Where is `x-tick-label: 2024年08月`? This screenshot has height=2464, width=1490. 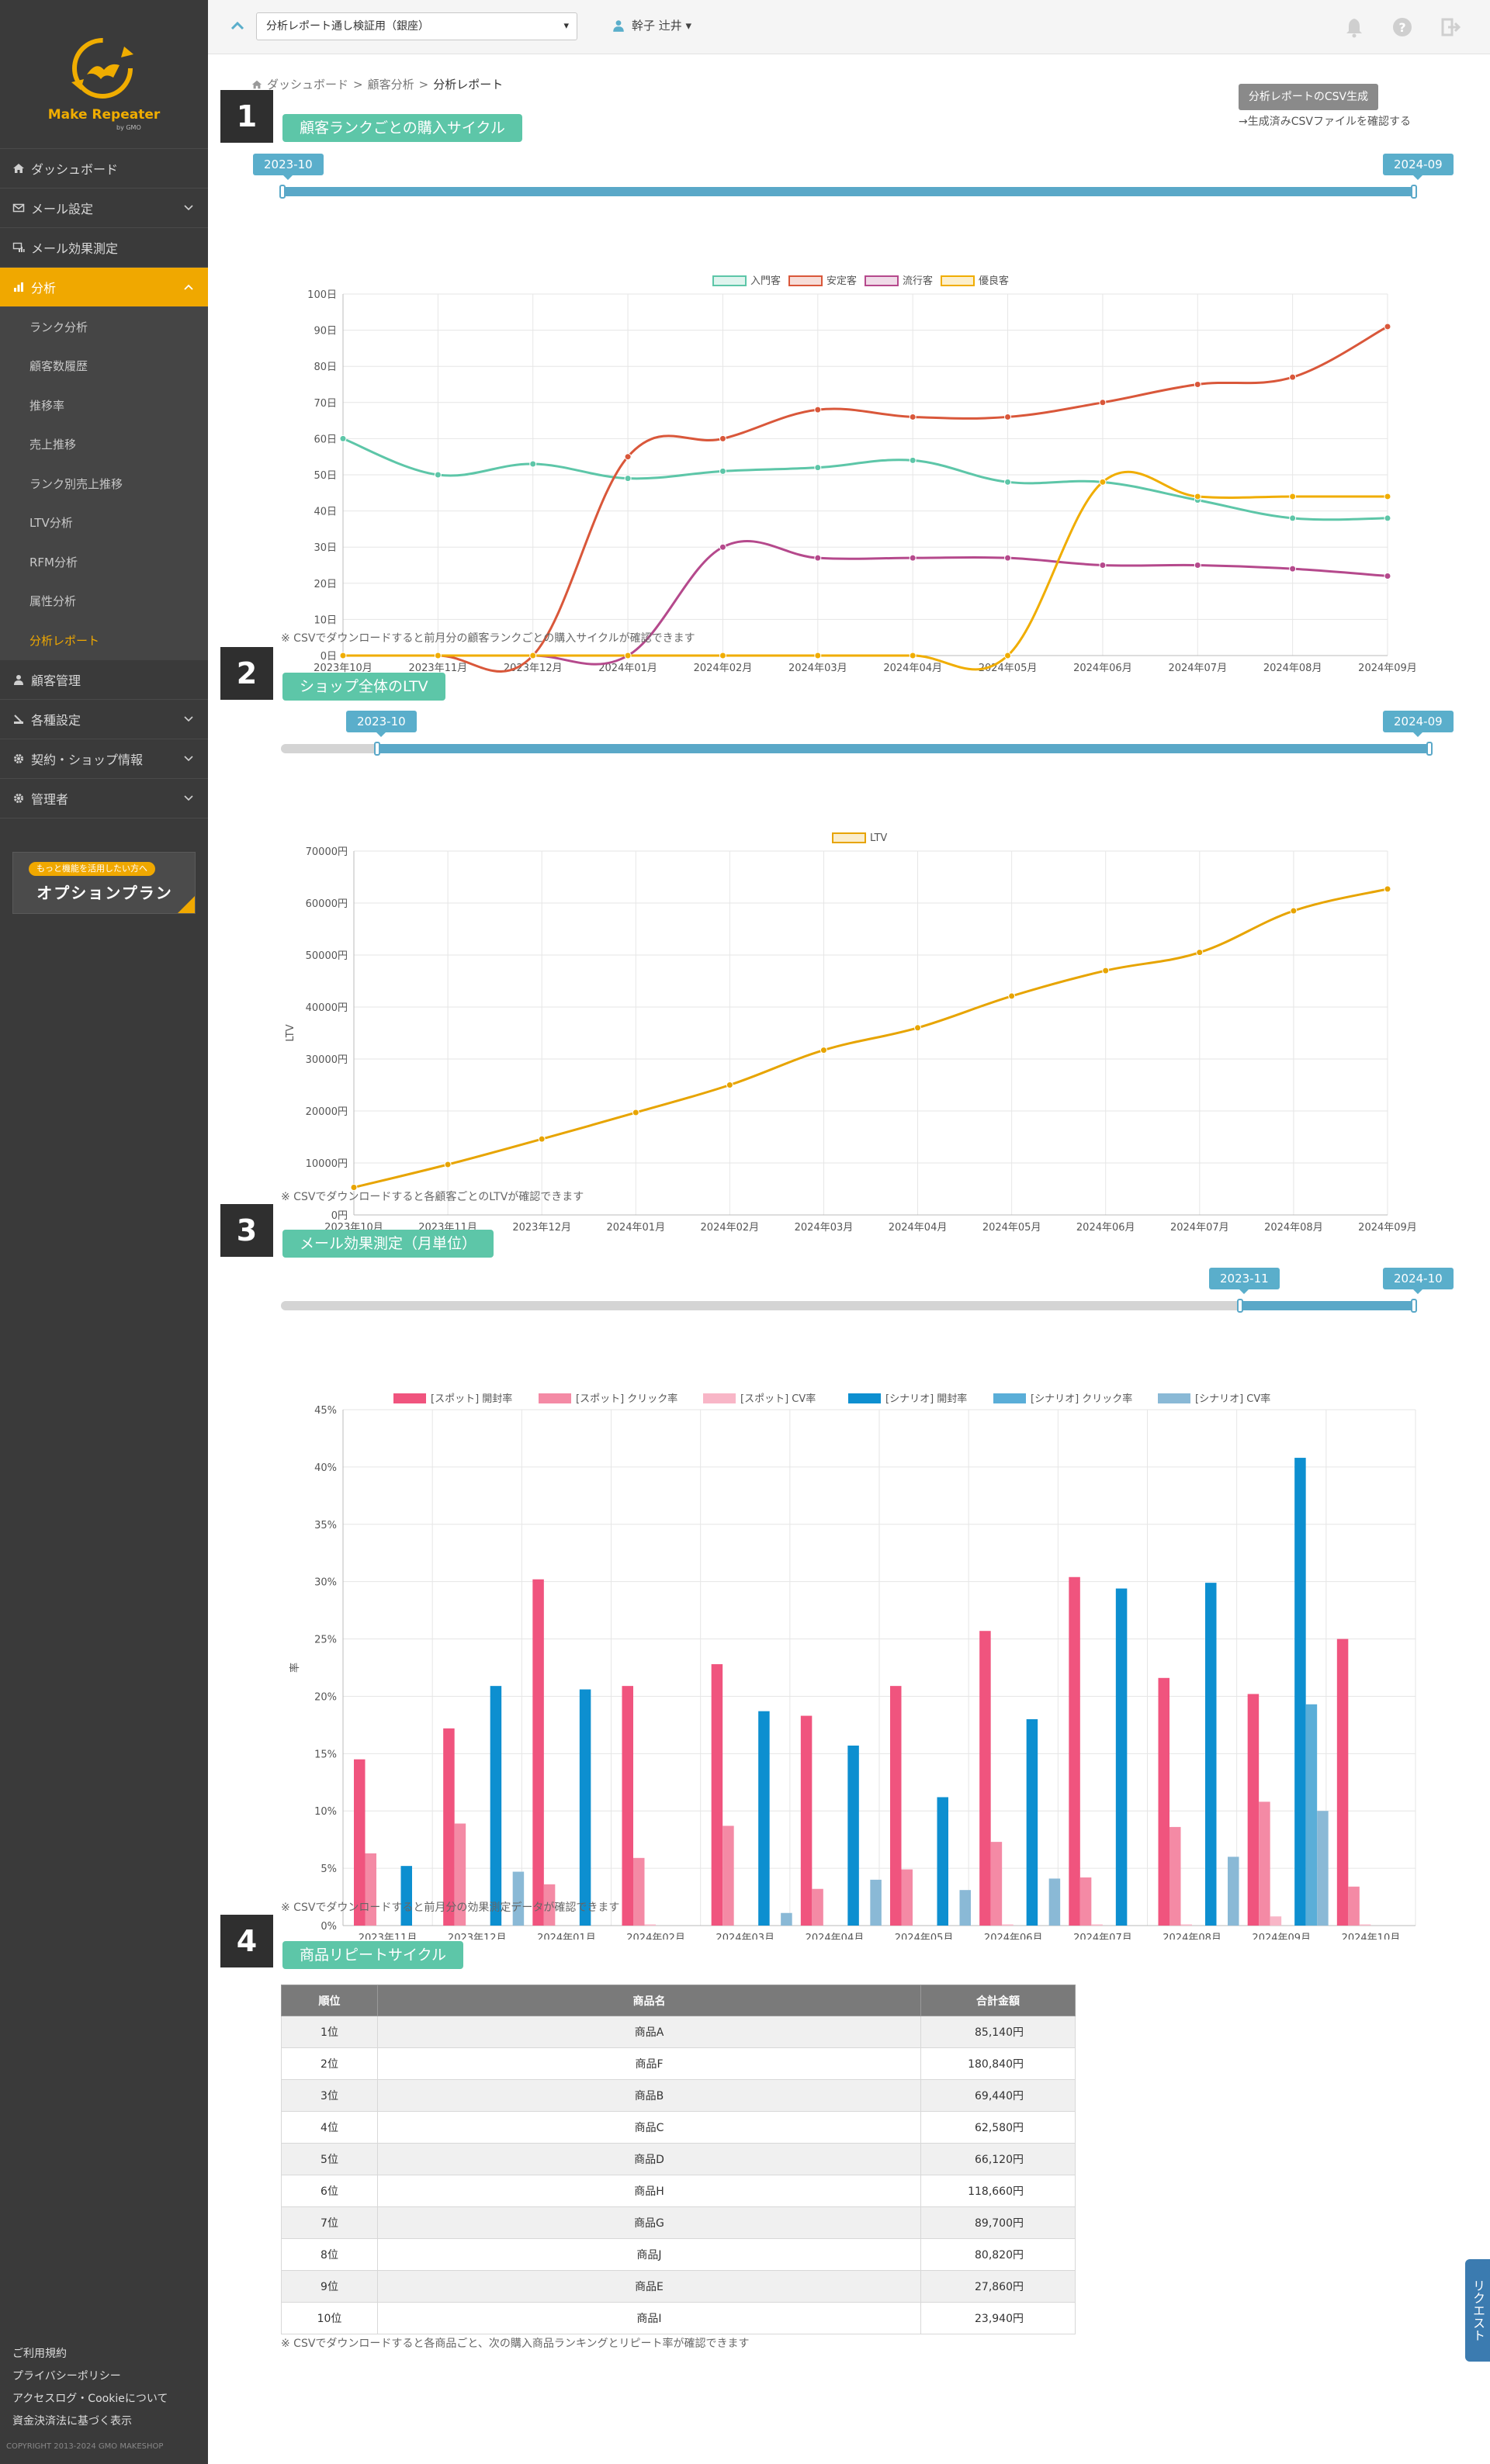
x-tick-label: 2024年08月 is located at coordinates (1292, 668).